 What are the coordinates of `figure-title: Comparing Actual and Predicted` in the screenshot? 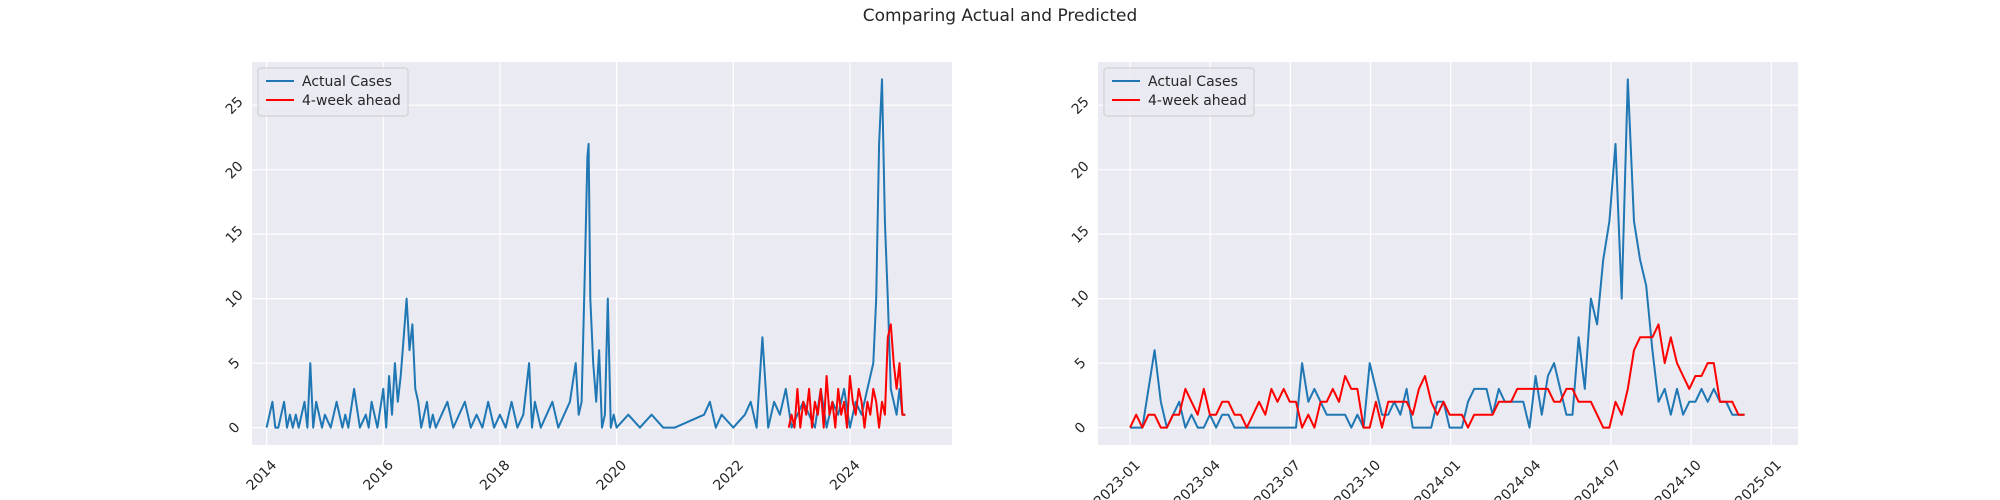 It's located at (1000, 16).